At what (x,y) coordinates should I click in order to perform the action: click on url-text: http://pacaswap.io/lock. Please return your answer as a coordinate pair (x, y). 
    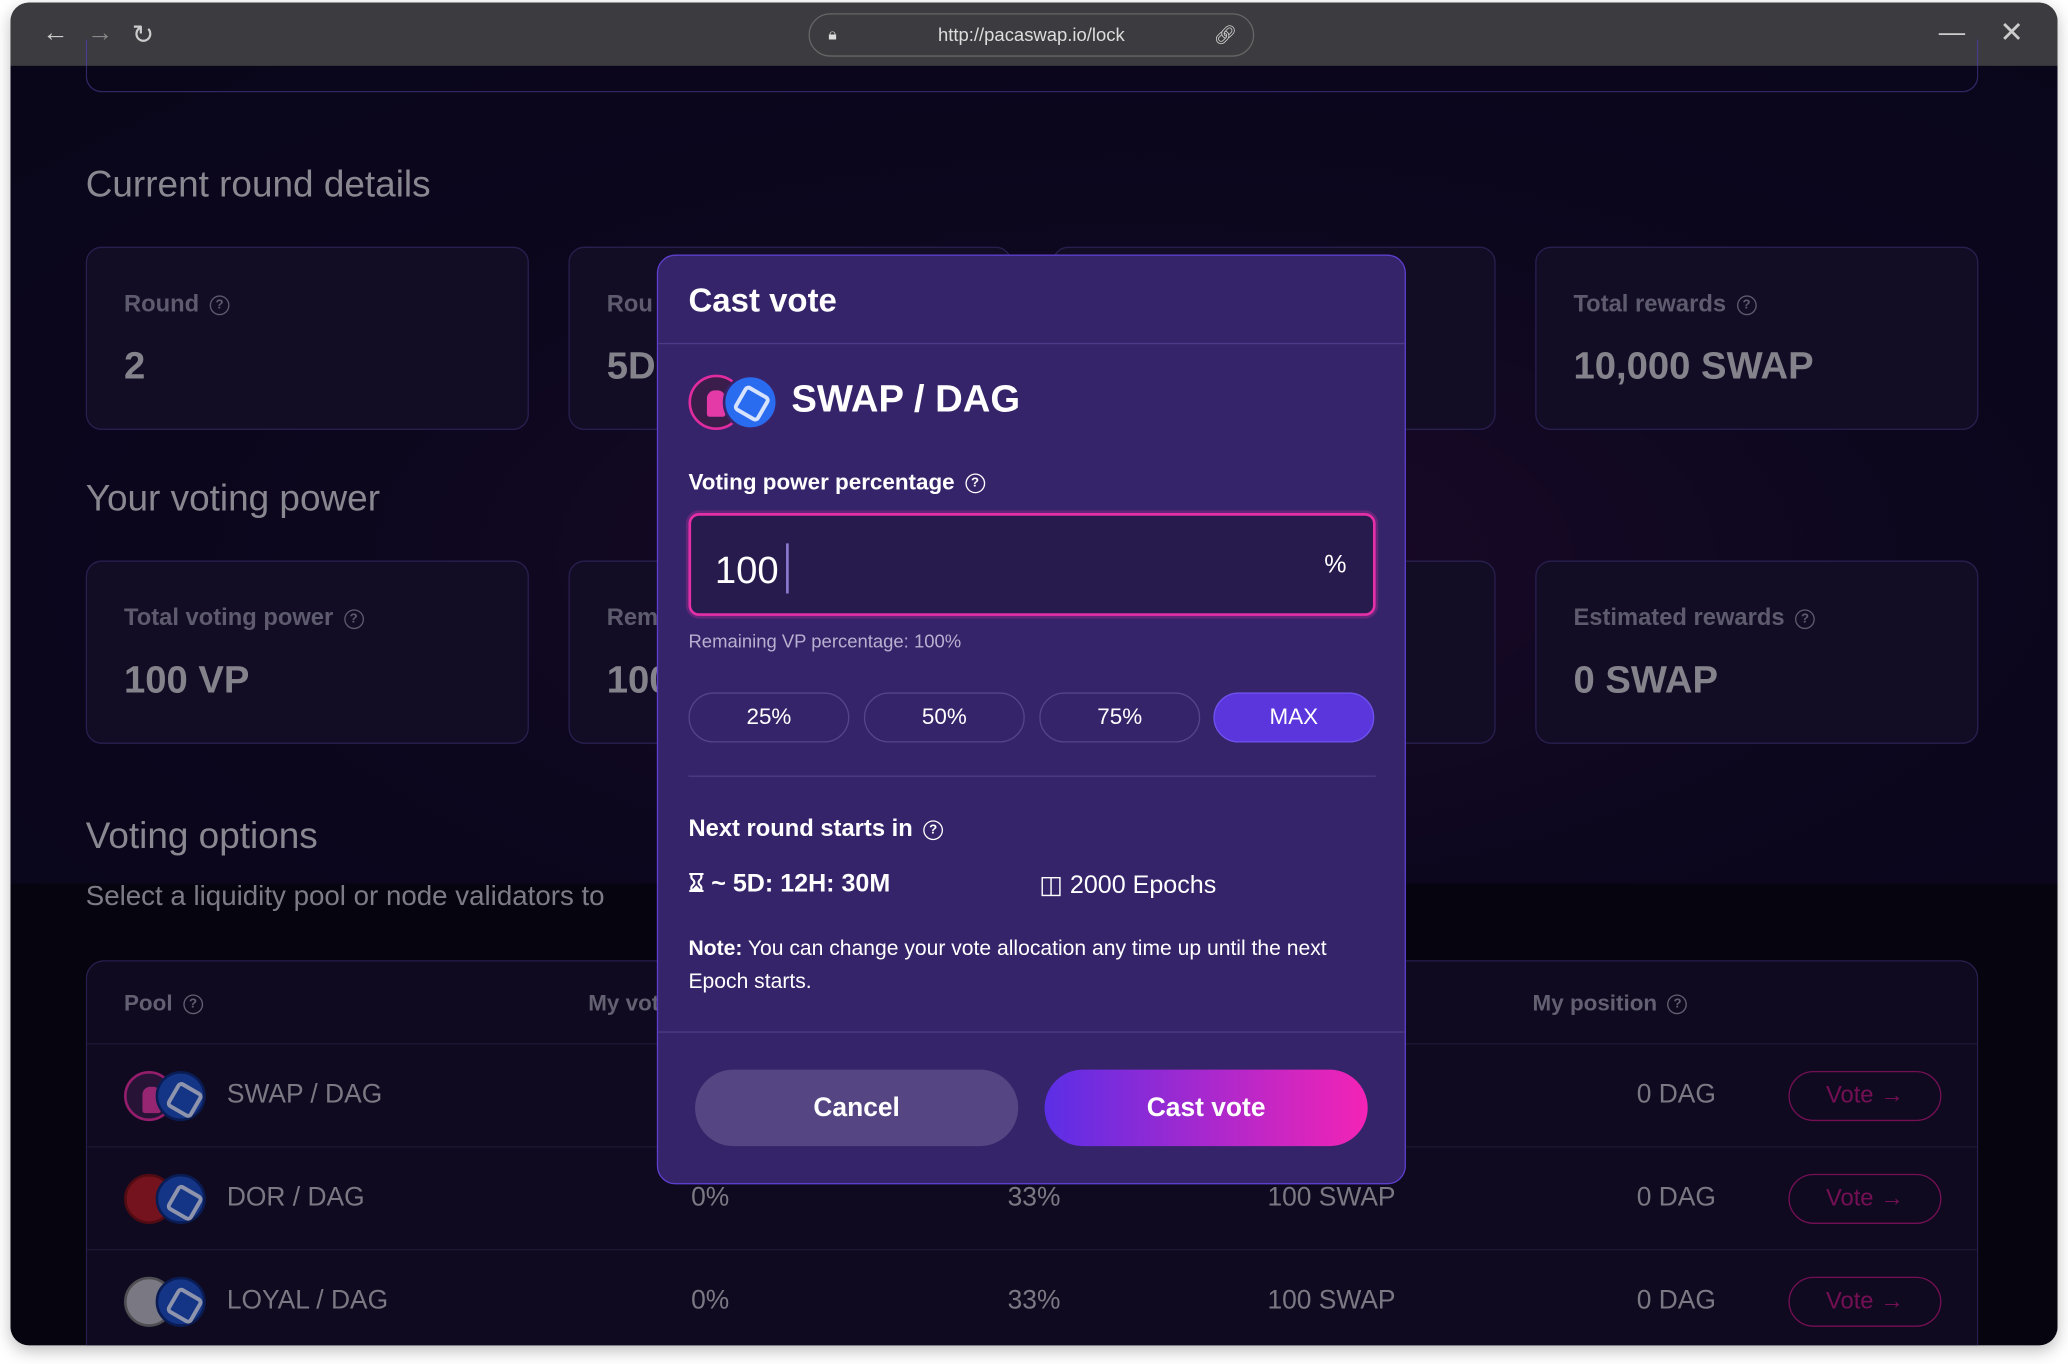
    Looking at the image, I should click on (1031, 34).